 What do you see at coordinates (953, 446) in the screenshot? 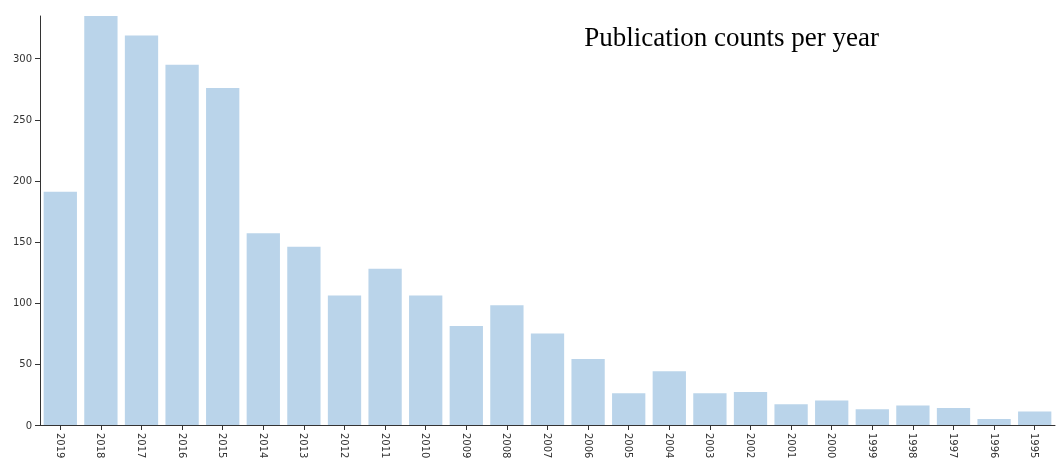
I see `x-tick-label: 1997` at bounding box center [953, 446].